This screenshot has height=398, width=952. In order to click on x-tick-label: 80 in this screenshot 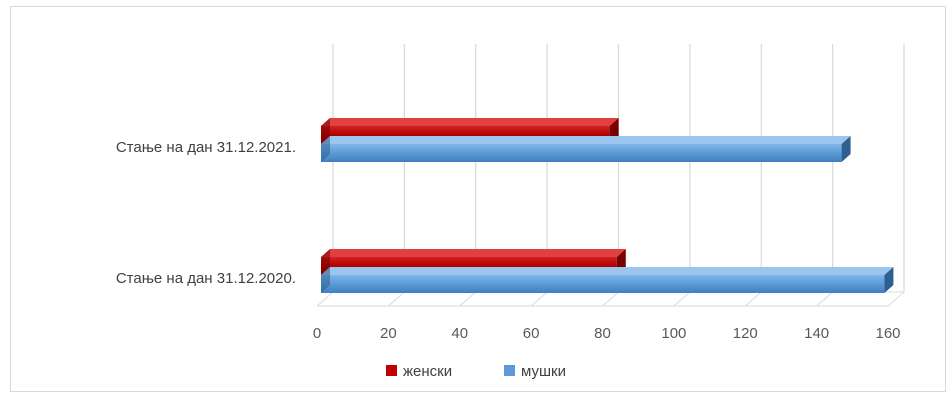, I will do `click(602, 333)`.